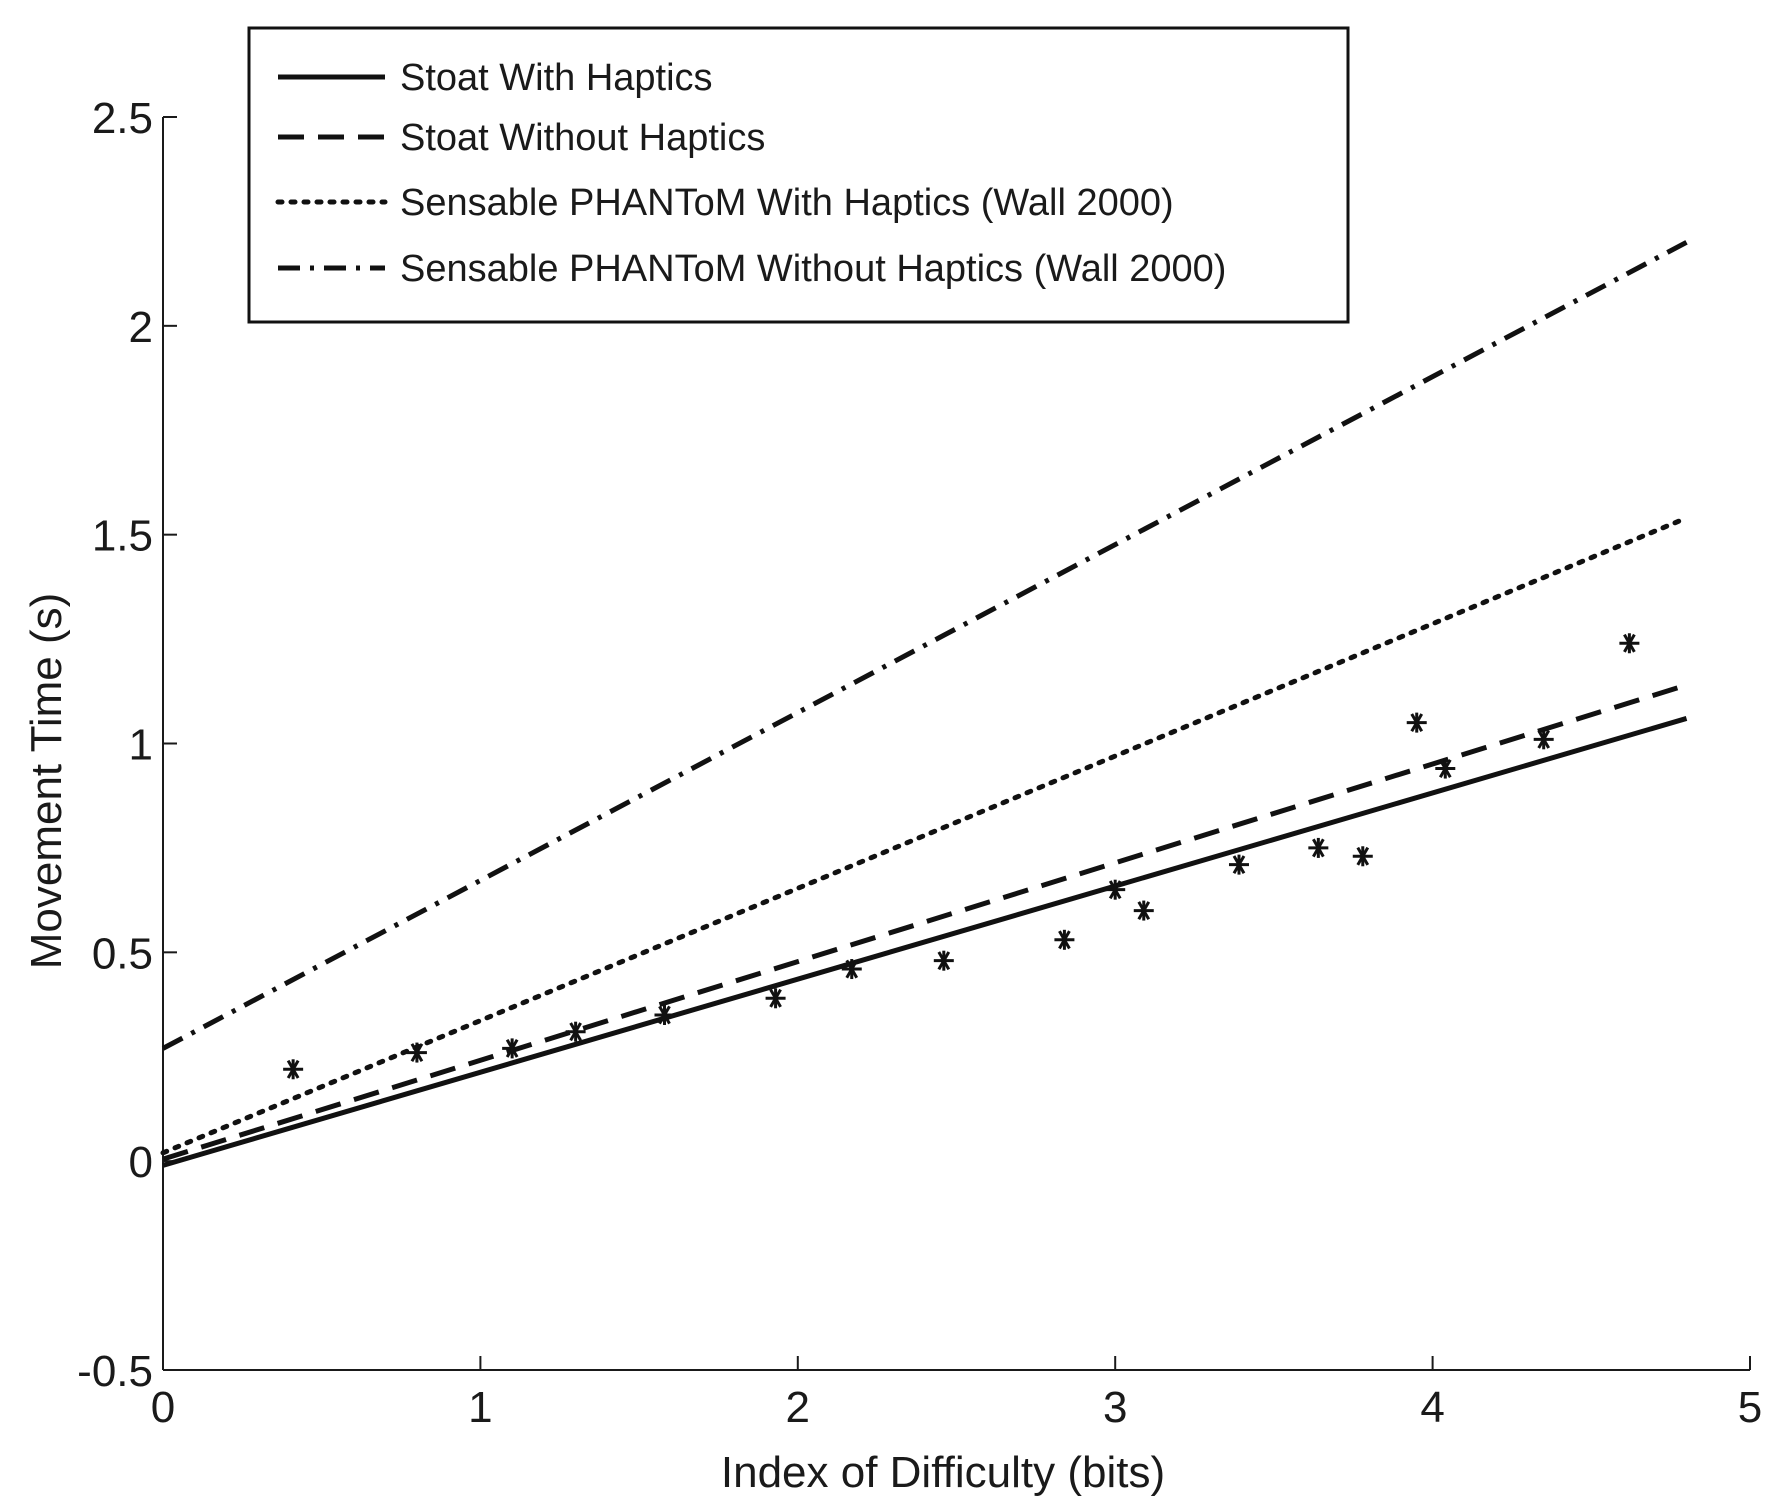  Describe the element at coordinates (122, 118) in the screenshot. I see `y-tick-label: 2.5` at that location.